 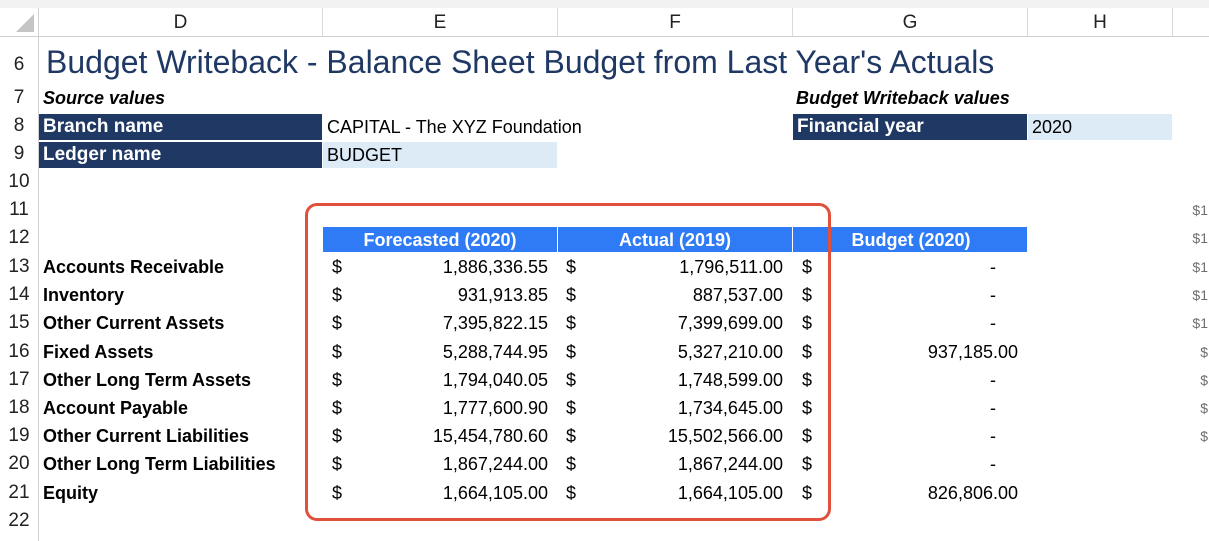 What do you see at coordinates (19, 266) in the screenshot?
I see `row-header-13: 13` at bounding box center [19, 266].